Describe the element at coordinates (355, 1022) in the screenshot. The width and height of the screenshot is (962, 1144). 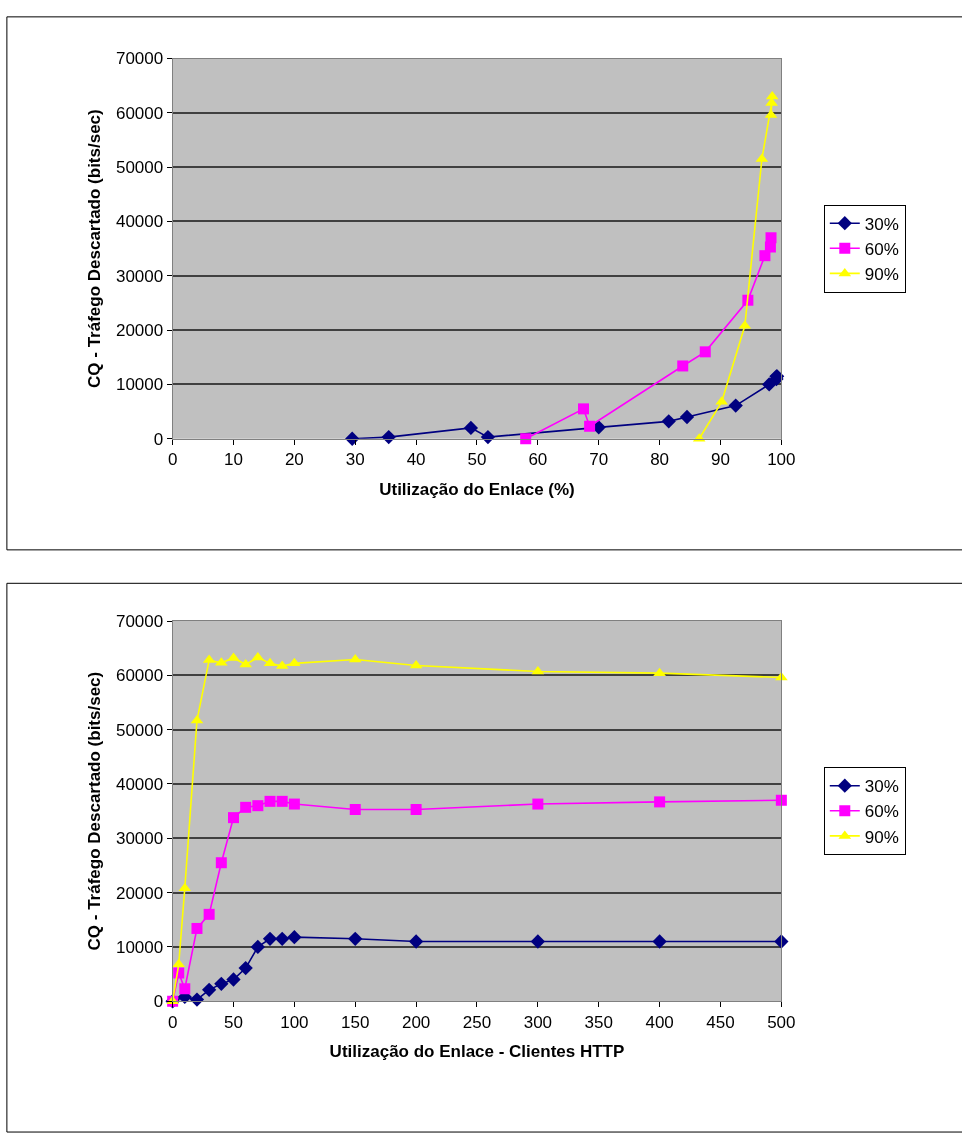
I see `x-tick-label: 150` at that location.